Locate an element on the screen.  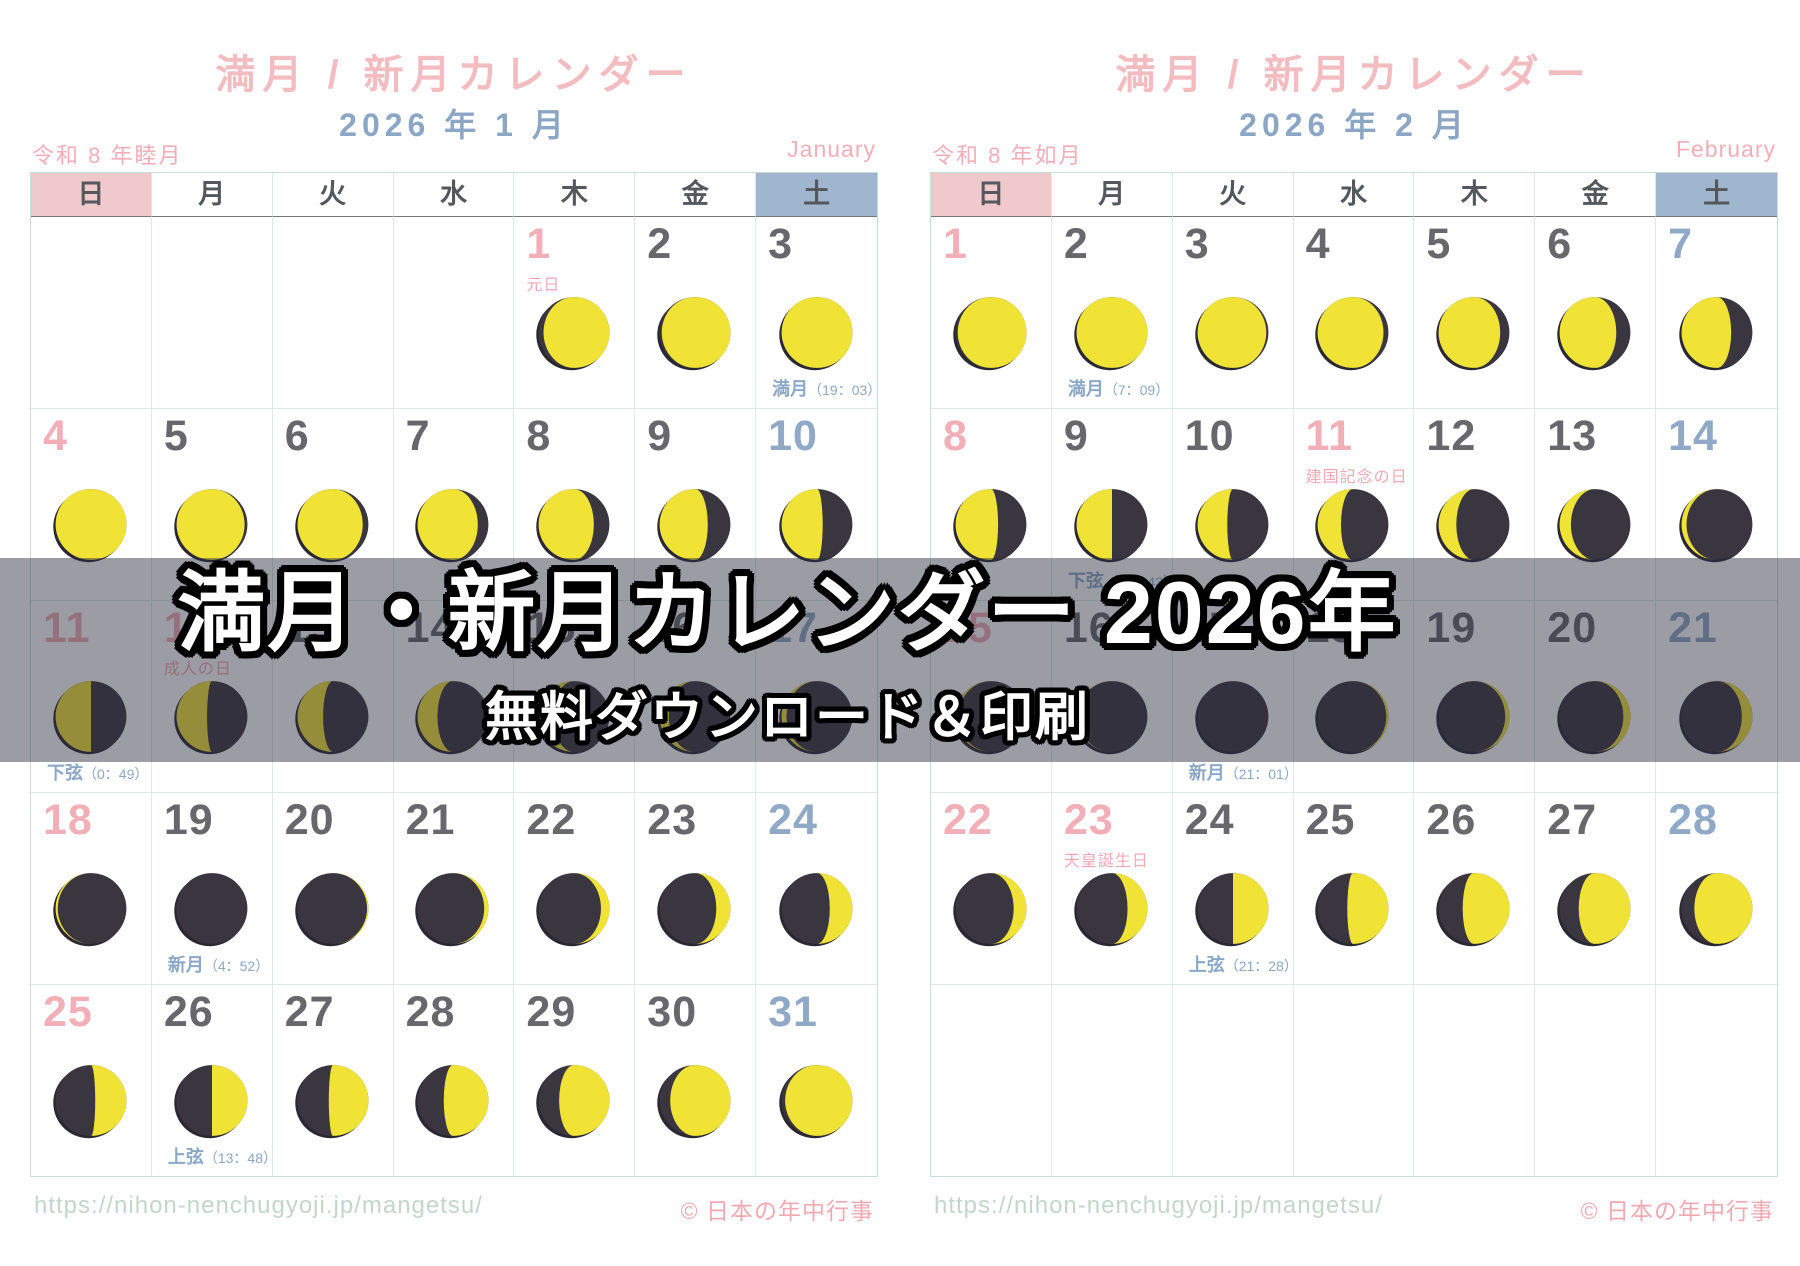
weekday-header-row: 日月火水木金土 is located at coordinates (454, 195).